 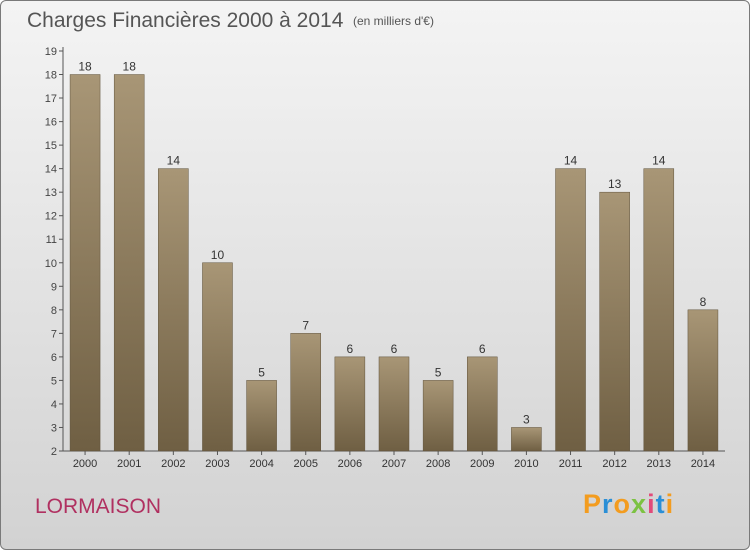 I want to click on y-tick-label: 17, so click(x=51, y=99).